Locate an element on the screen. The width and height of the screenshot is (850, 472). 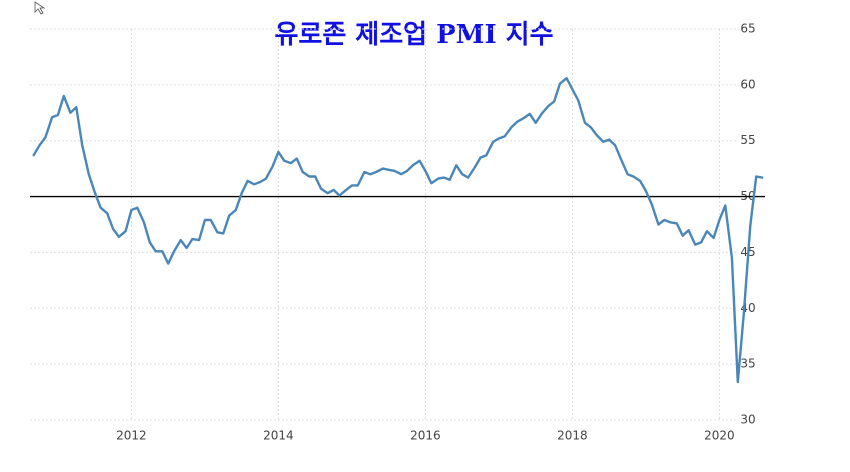
cursor-icon is located at coordinates (40, 8).